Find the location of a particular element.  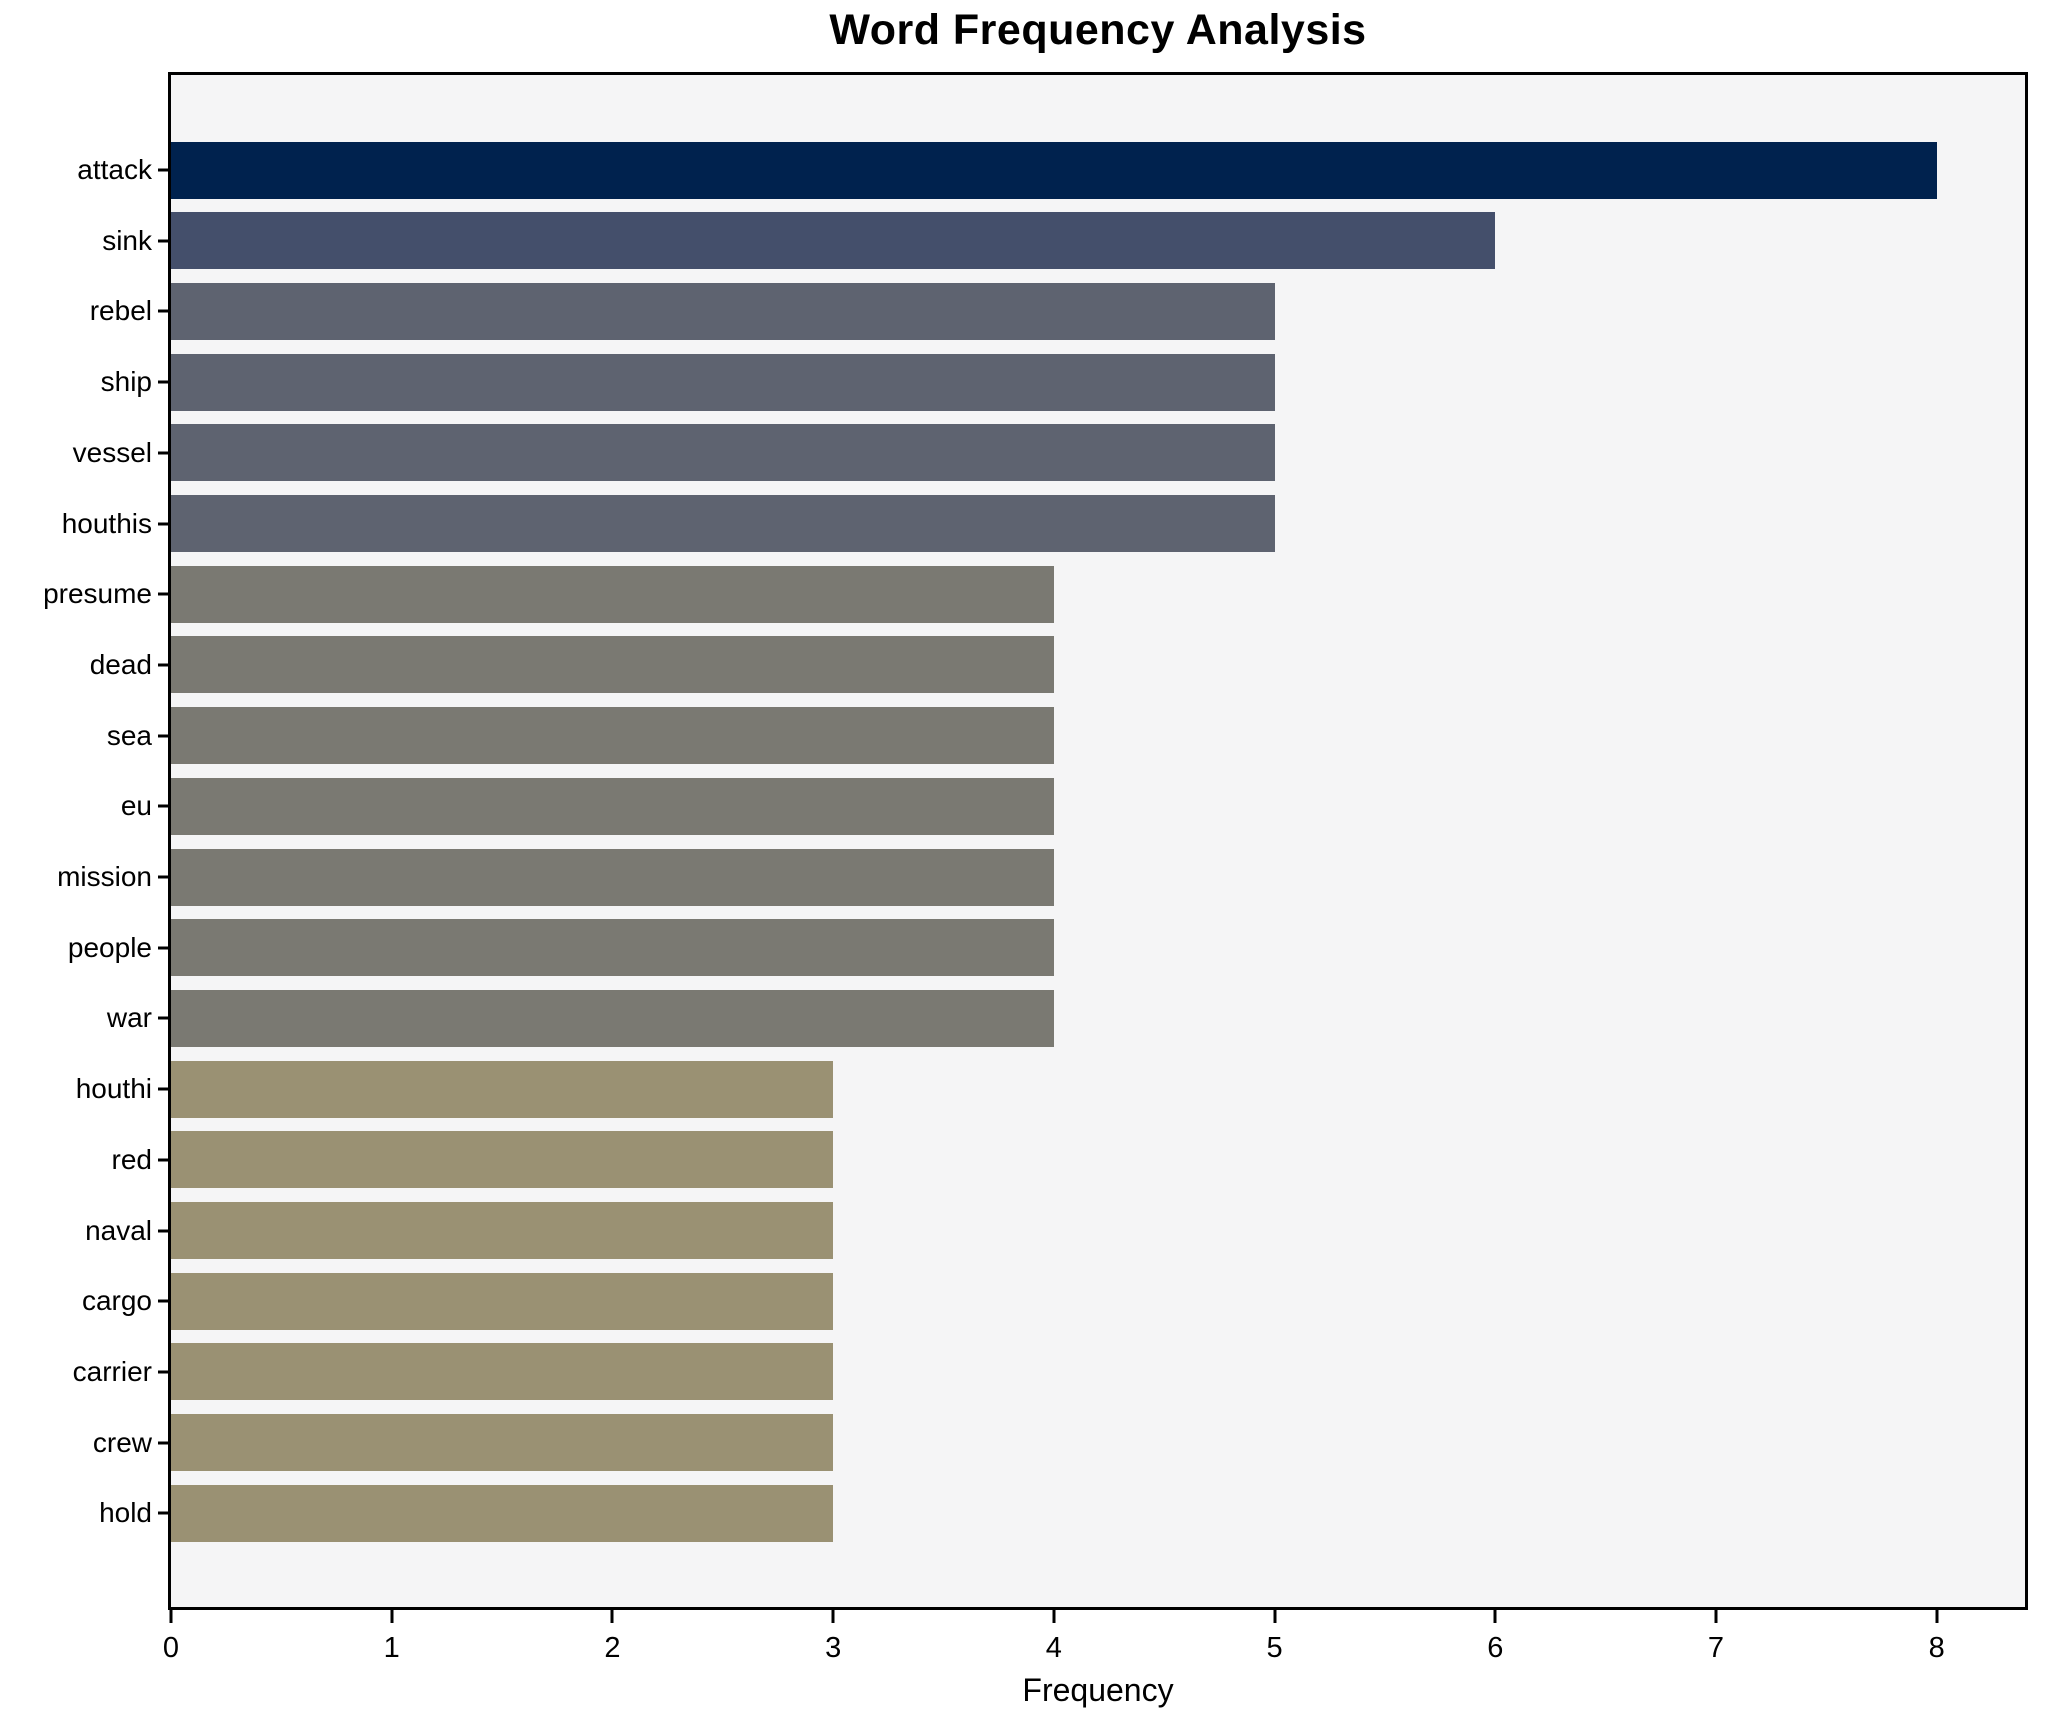

y-tick-label: dead is located at coordinates (120, 664).